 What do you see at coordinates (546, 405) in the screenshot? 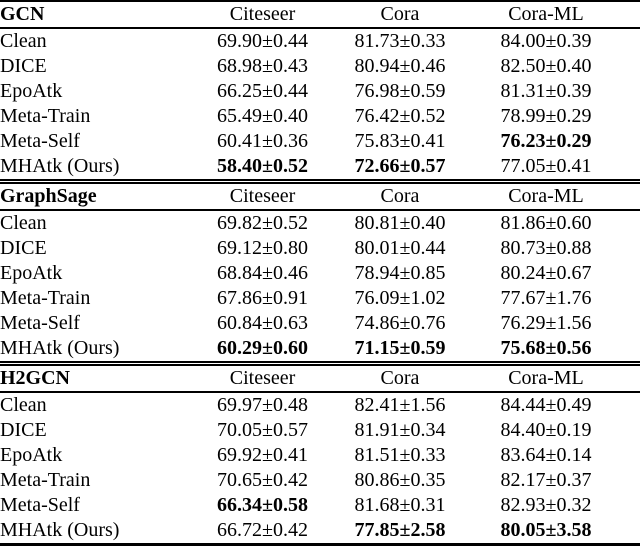
I see `value-cell: 84.44±0.49` at bounding box center [546, 405].